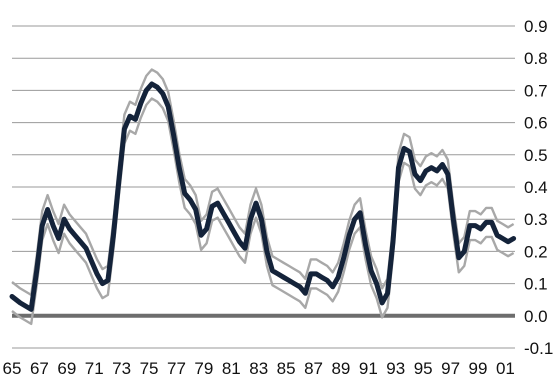 This screenshot has width=560, height=383. Describe the element at coordinates (395, 368) in the screenshot. I see `x-tick-label: 93` at that location.